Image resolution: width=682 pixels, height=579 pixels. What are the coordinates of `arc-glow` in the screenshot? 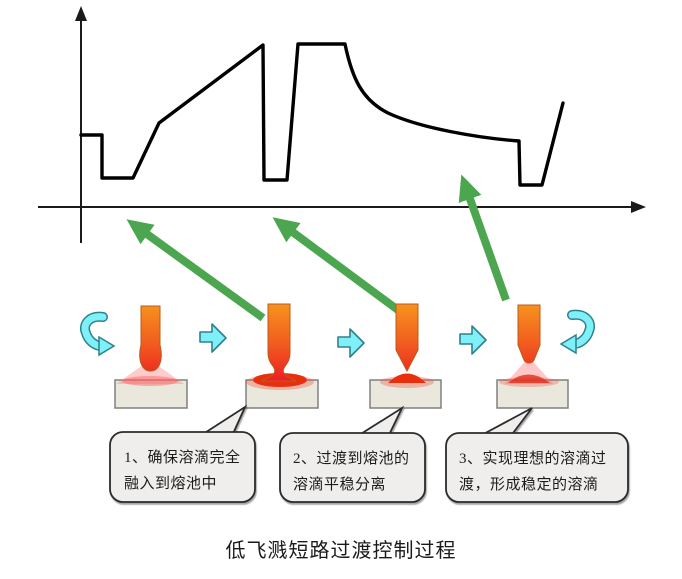 It's located at (150, 372).